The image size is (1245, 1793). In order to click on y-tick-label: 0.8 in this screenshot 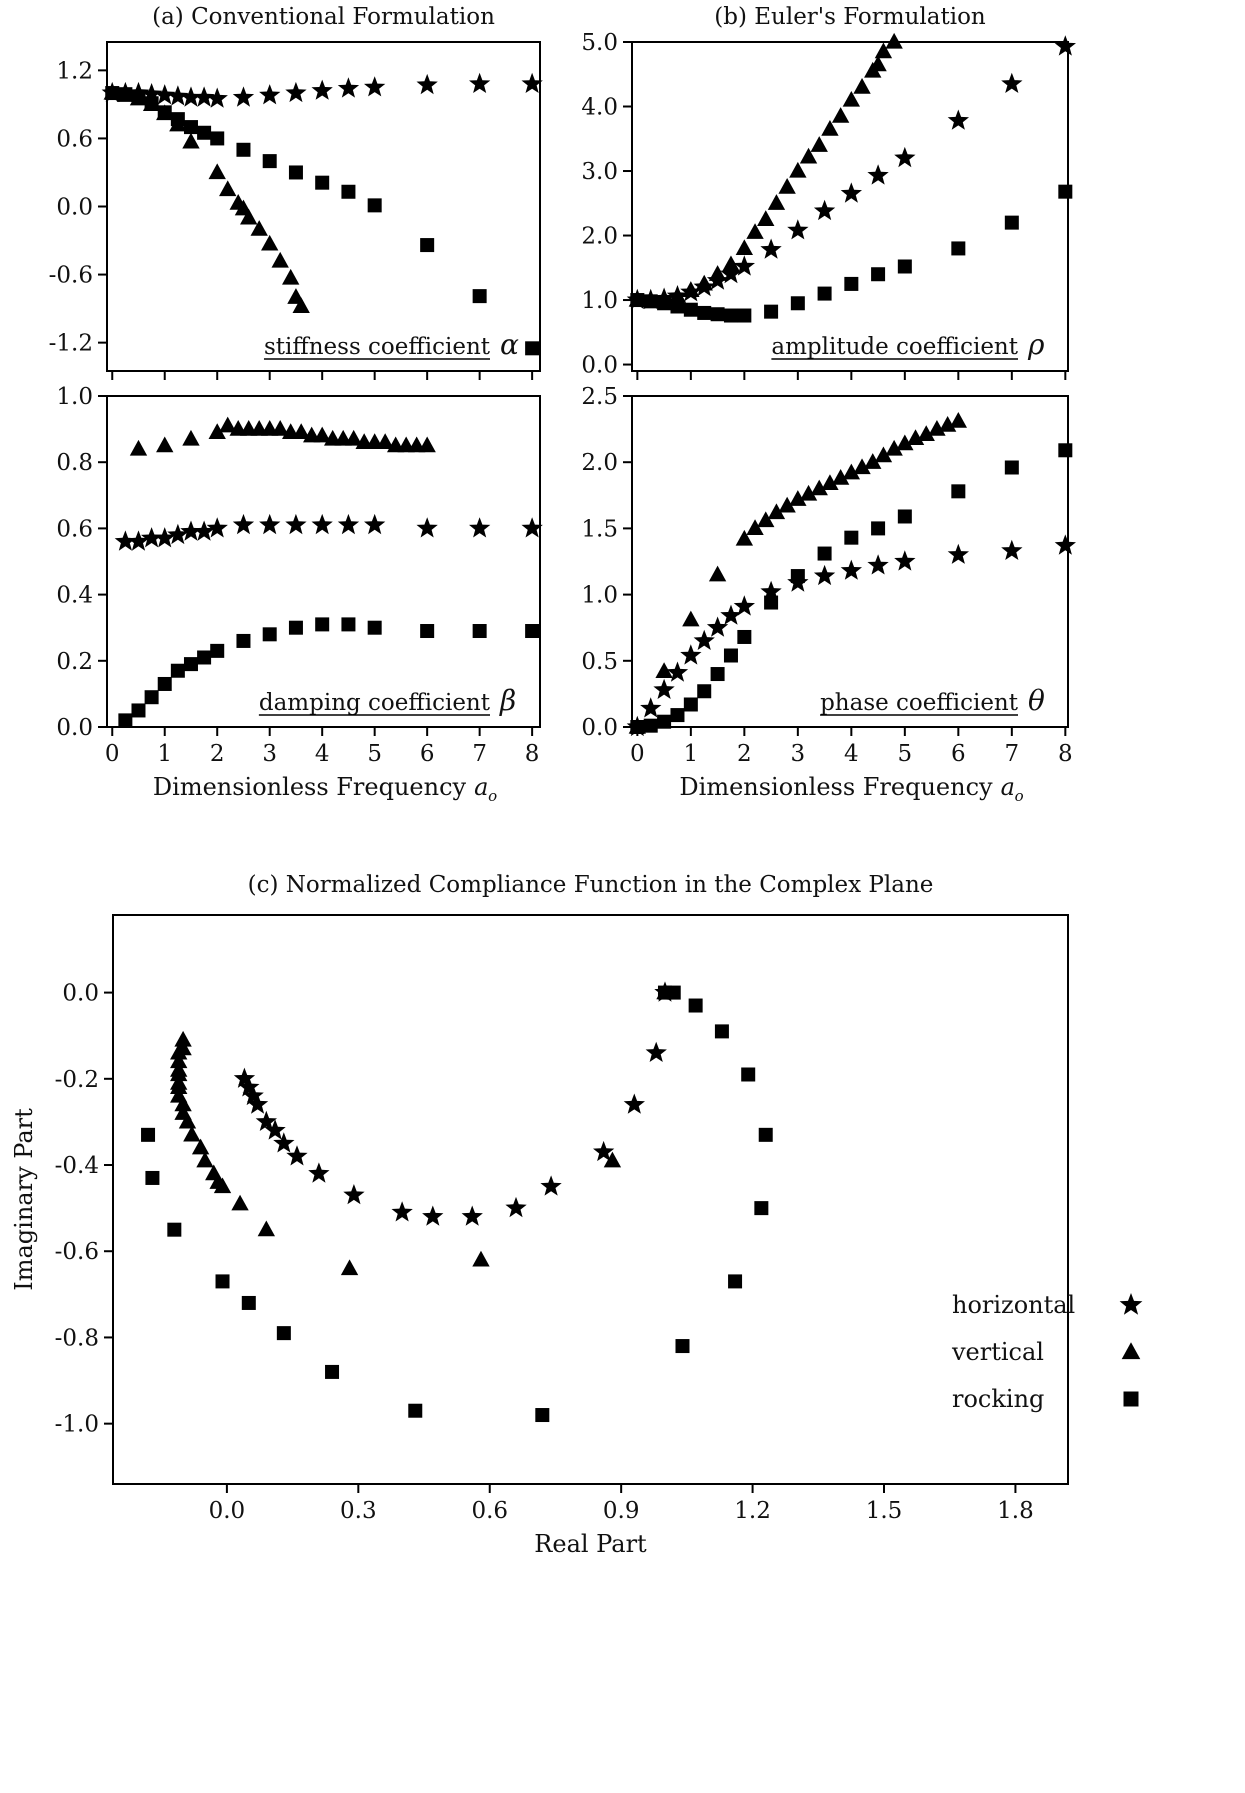, I will do `click(74, 463)`.